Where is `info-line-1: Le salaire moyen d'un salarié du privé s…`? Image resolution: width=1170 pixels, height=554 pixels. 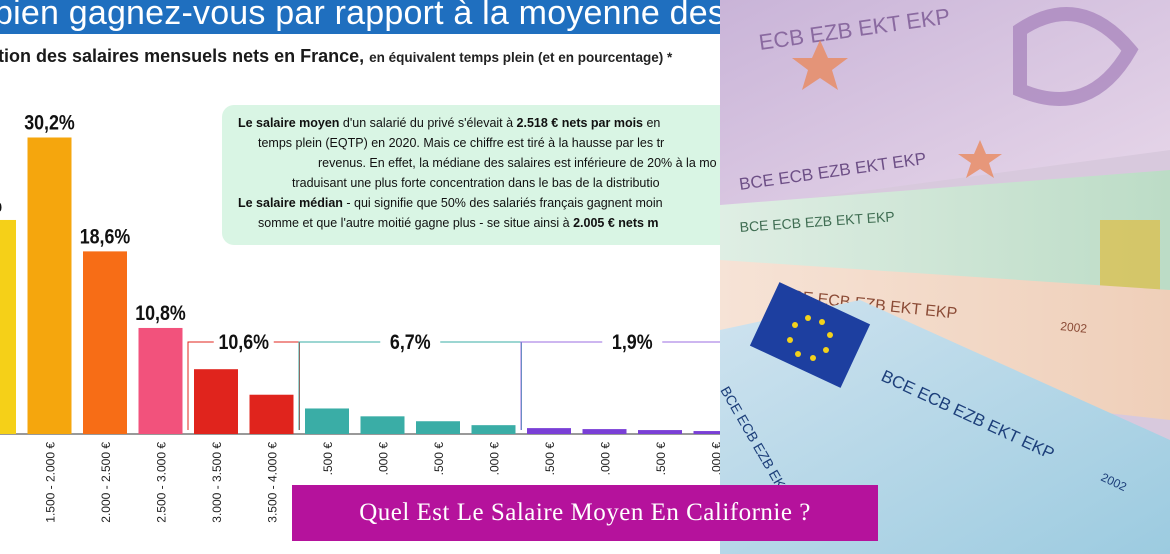
info-line-1: Le salaire moyen d'un salarié du privé s… is located at coordinates (449, 123).